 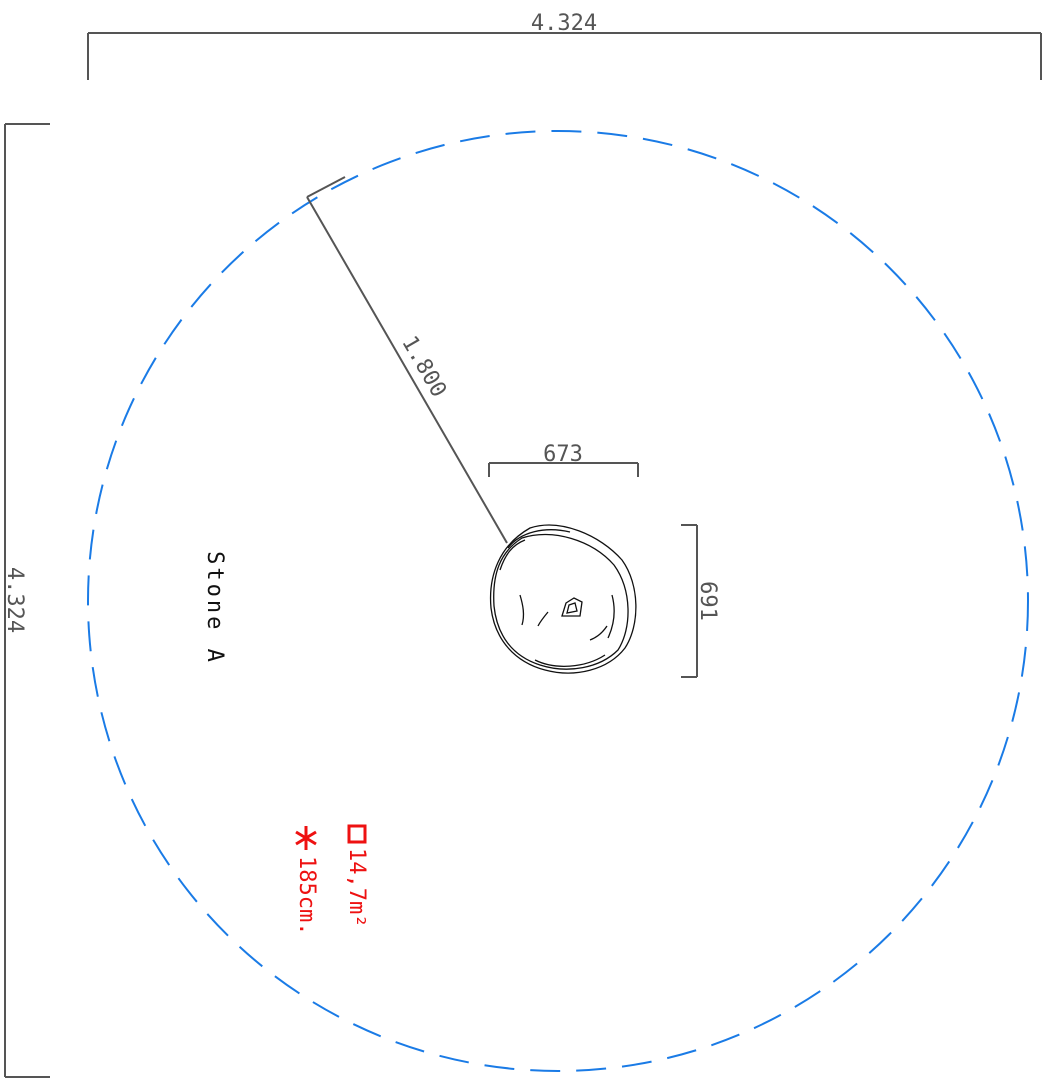 I want to click on stone-height-value: 691, so click(x=707, y=601).